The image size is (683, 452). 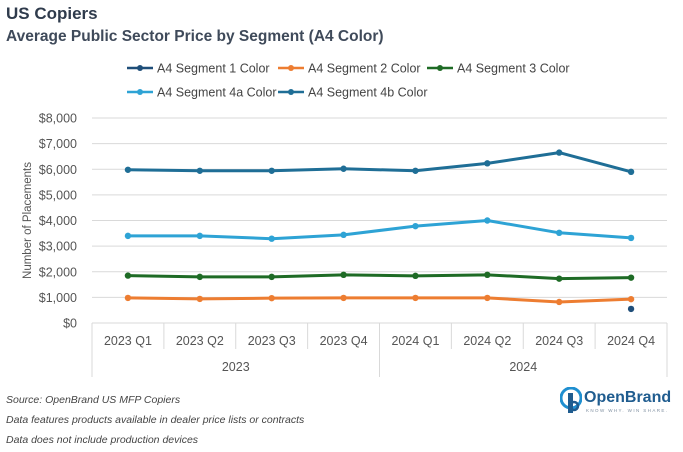 I want to click on legend-label: A4 Segment 2 Color, so click(x=364, y=69).